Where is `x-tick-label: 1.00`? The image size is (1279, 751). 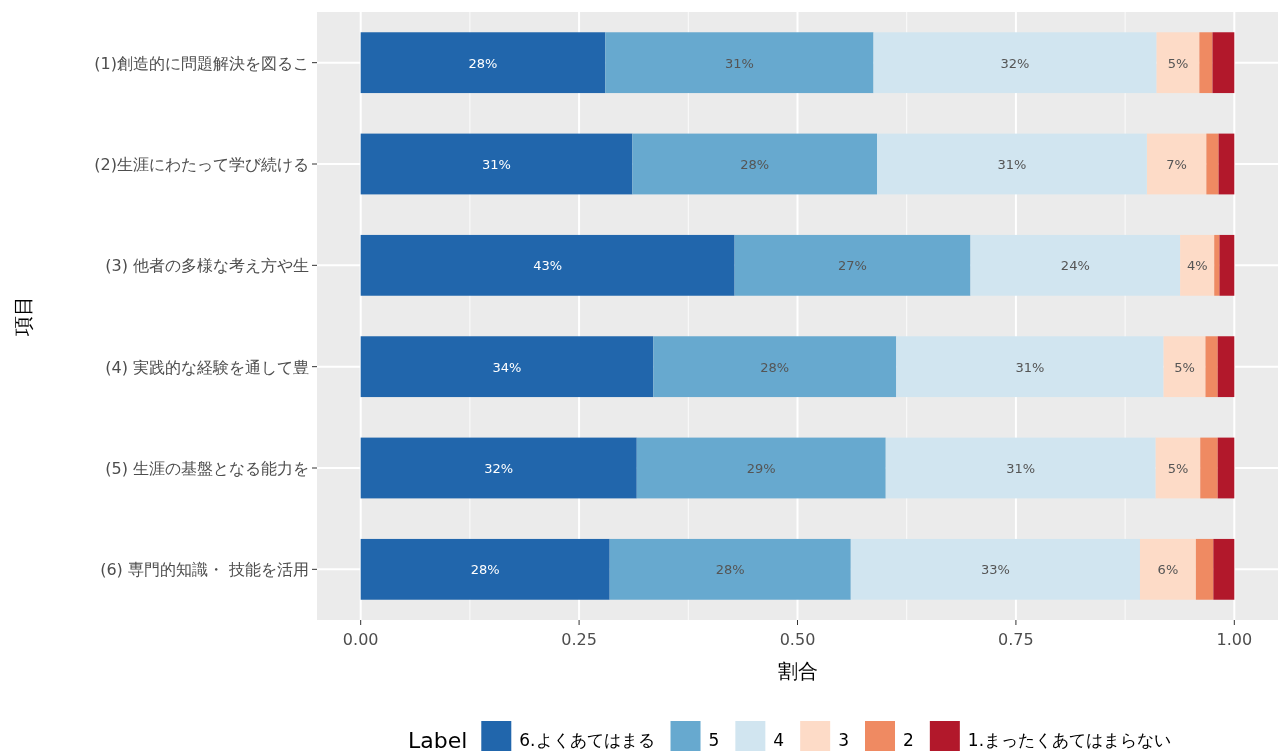 x-tick-label: 1.00 is located at coordinates (1234, 639).